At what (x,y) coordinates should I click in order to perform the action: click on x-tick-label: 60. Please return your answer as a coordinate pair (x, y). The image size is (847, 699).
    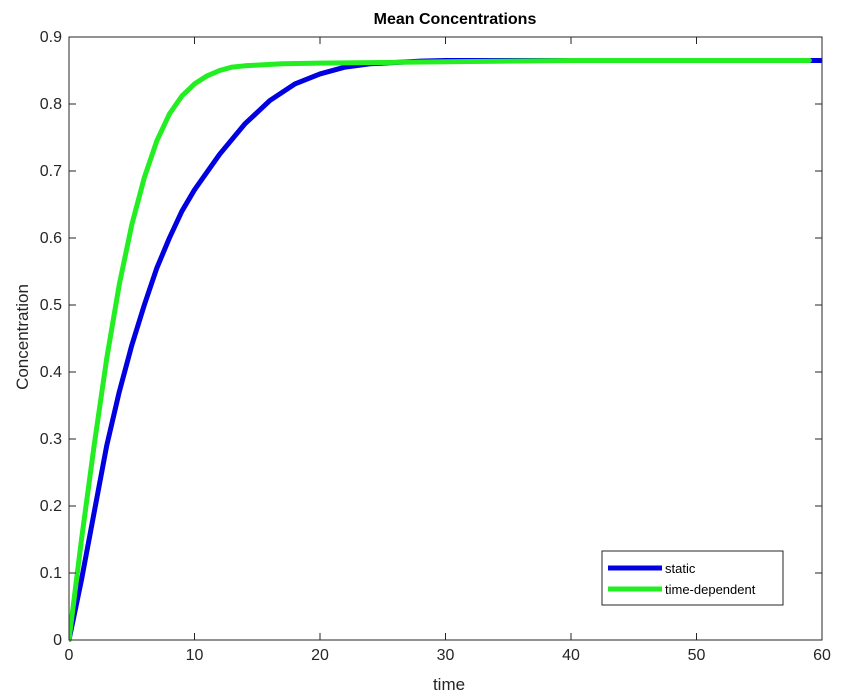
    Looking at the image, I should click on (822, 655).